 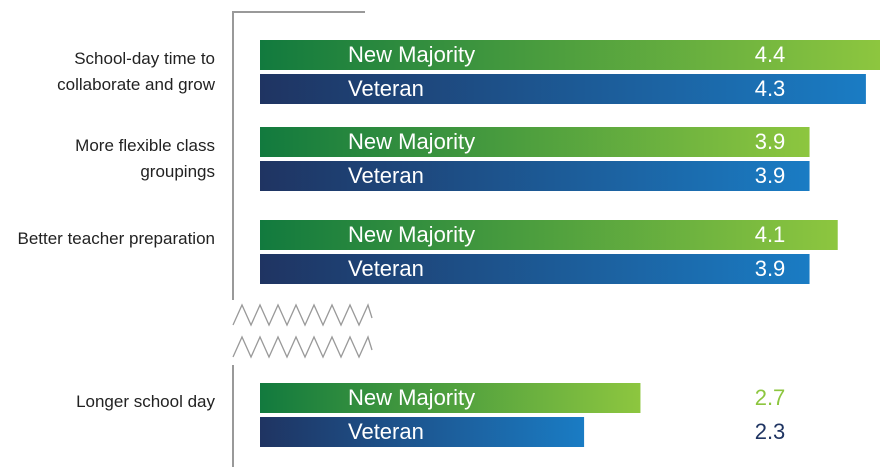 What do you see at coordinates (770, 88) in the screenshot?
I see `value-label: 4.3` at bounding box center [770, 88].